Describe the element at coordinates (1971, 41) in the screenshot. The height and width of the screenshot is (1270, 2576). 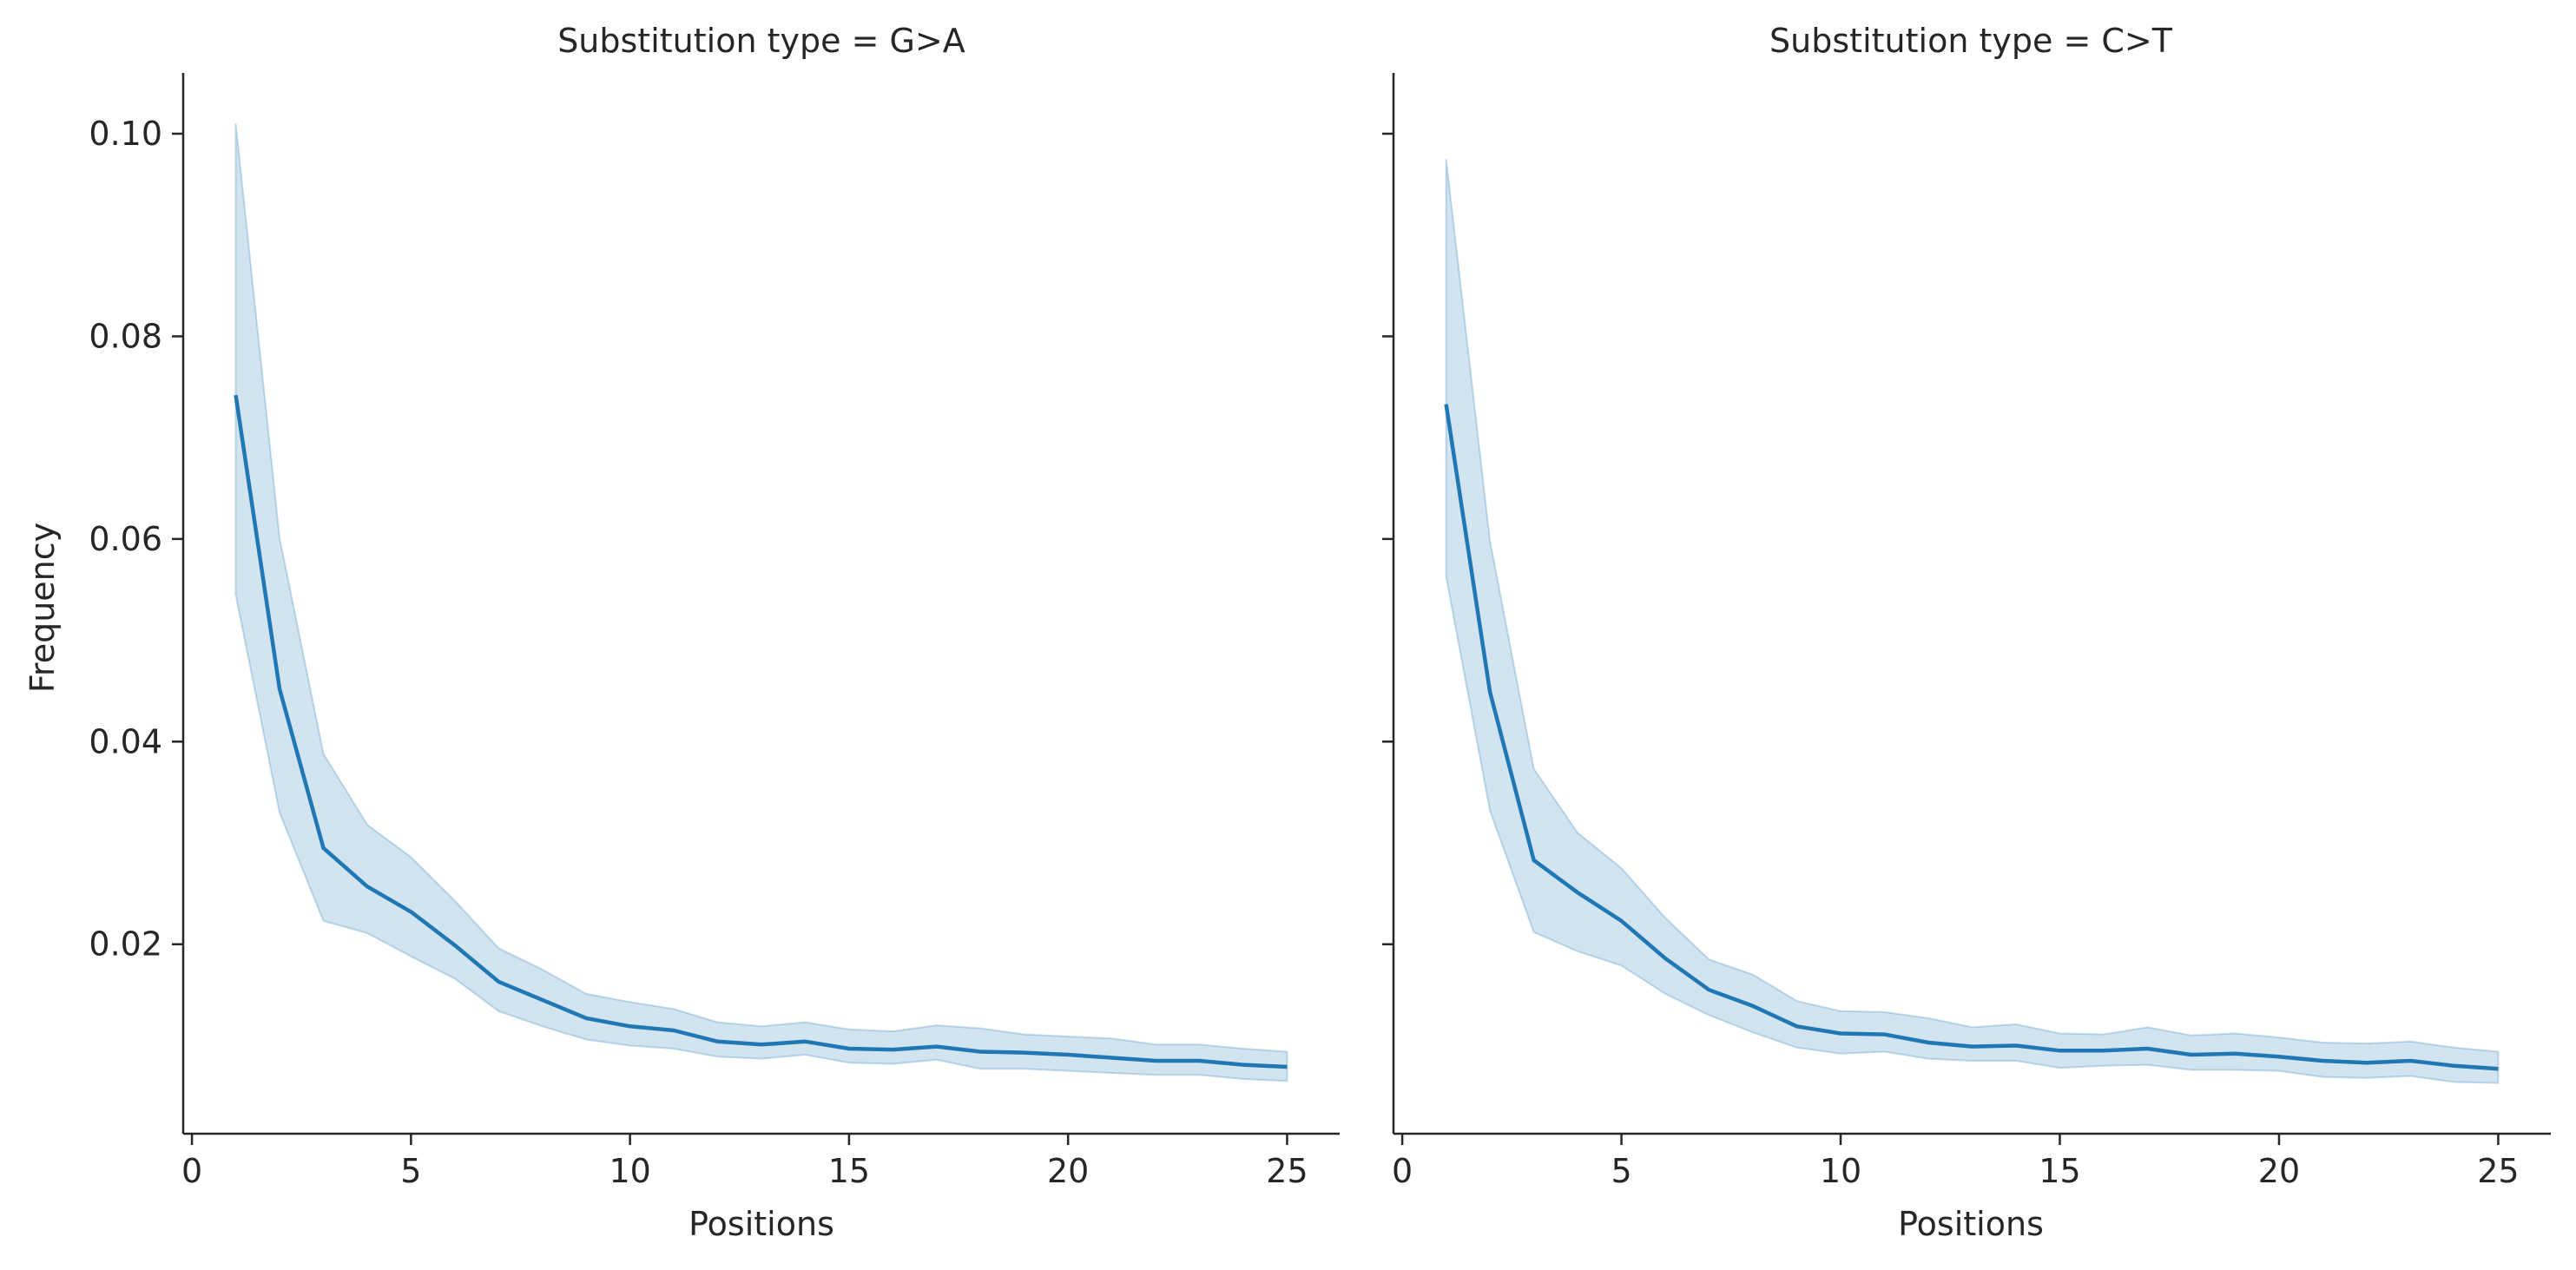
I see `panel-title: Substitution type = C>T` at that location.